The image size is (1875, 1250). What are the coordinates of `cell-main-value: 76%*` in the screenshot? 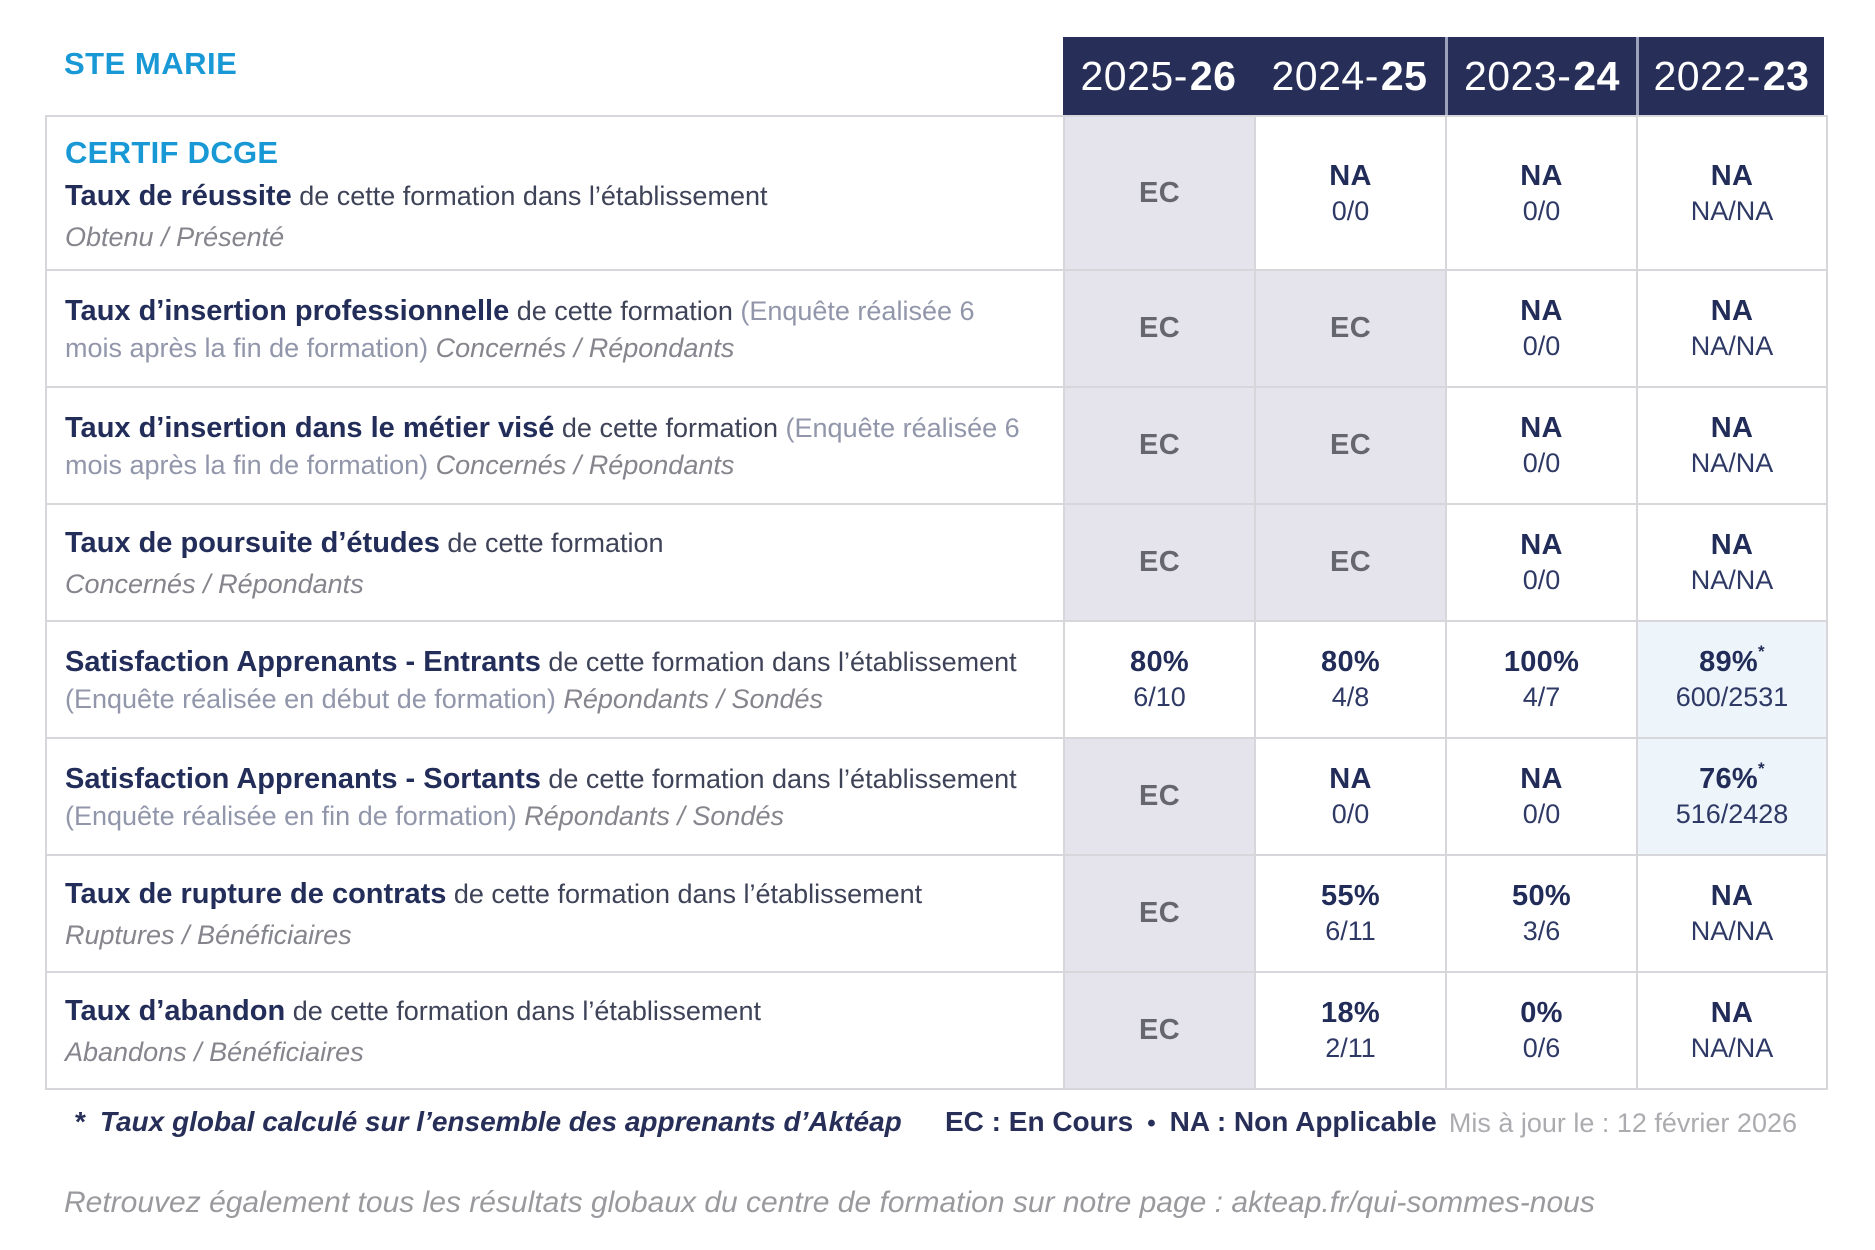 It's located at (1732, 777).